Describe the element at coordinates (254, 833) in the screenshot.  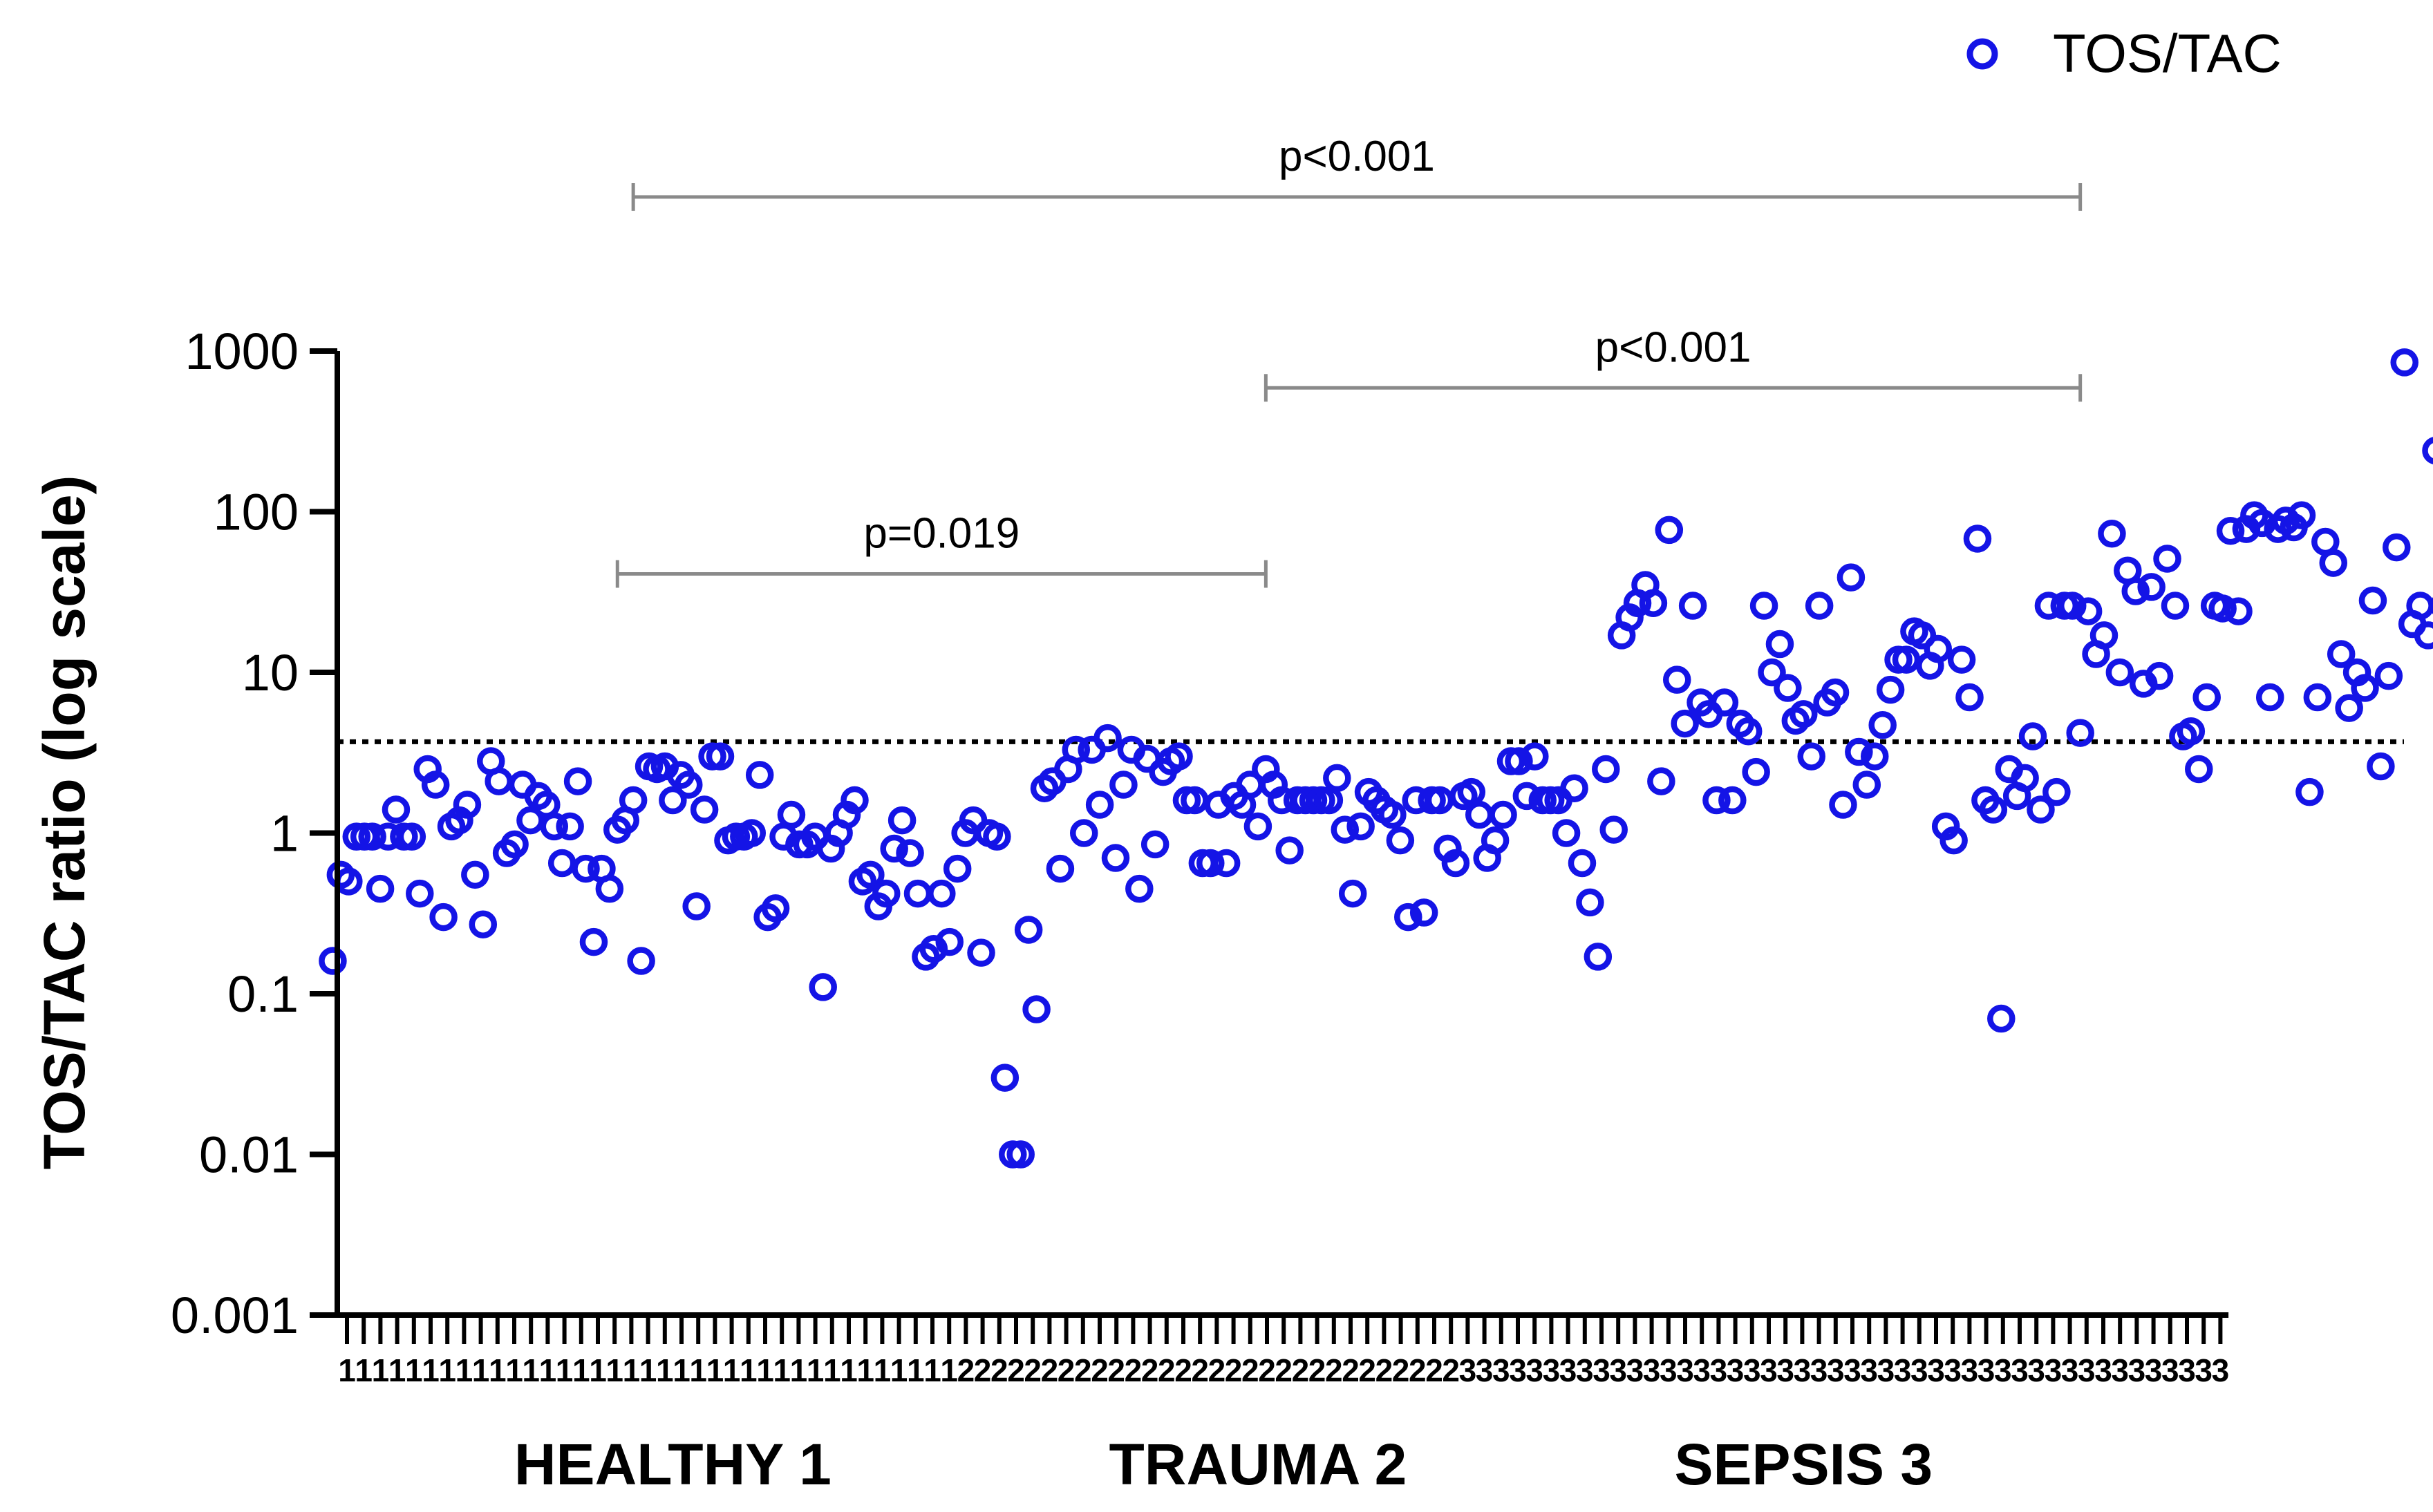
I see `y-axis-ticks: 0.001 0.01 0.1 1 10 100 1000` at that location.